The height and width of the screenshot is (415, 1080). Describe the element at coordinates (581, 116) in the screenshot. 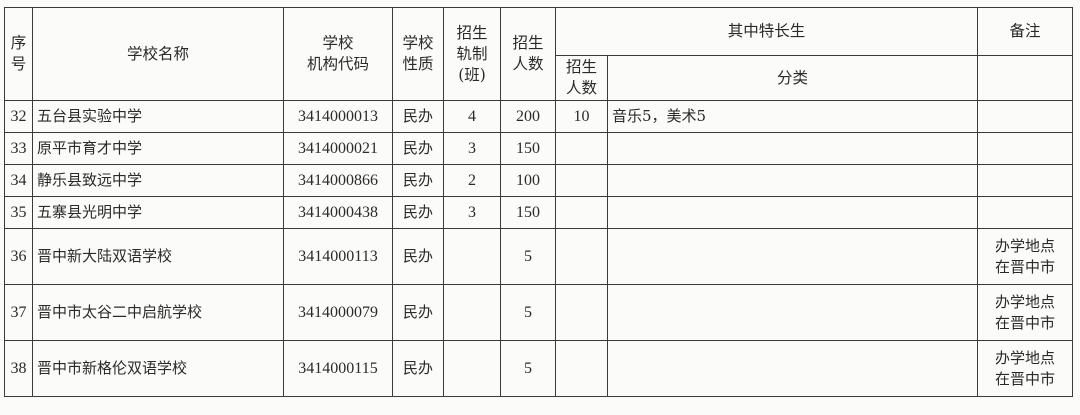

I see `special-count-cell: 10` at that location.